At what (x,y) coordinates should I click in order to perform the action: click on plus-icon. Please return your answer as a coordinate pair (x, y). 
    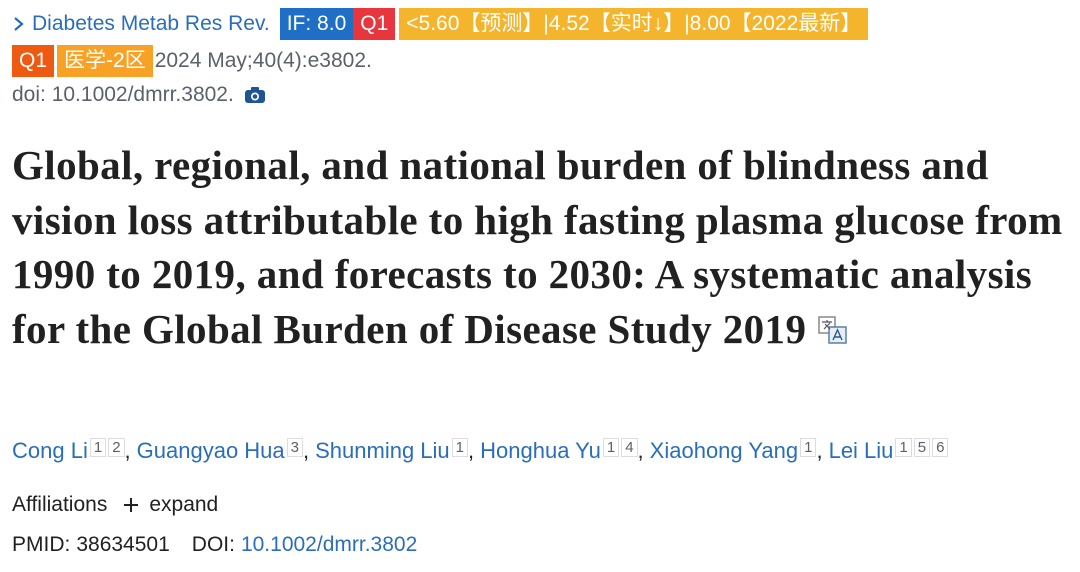
    Looking at the image, I should click on (131, 505).